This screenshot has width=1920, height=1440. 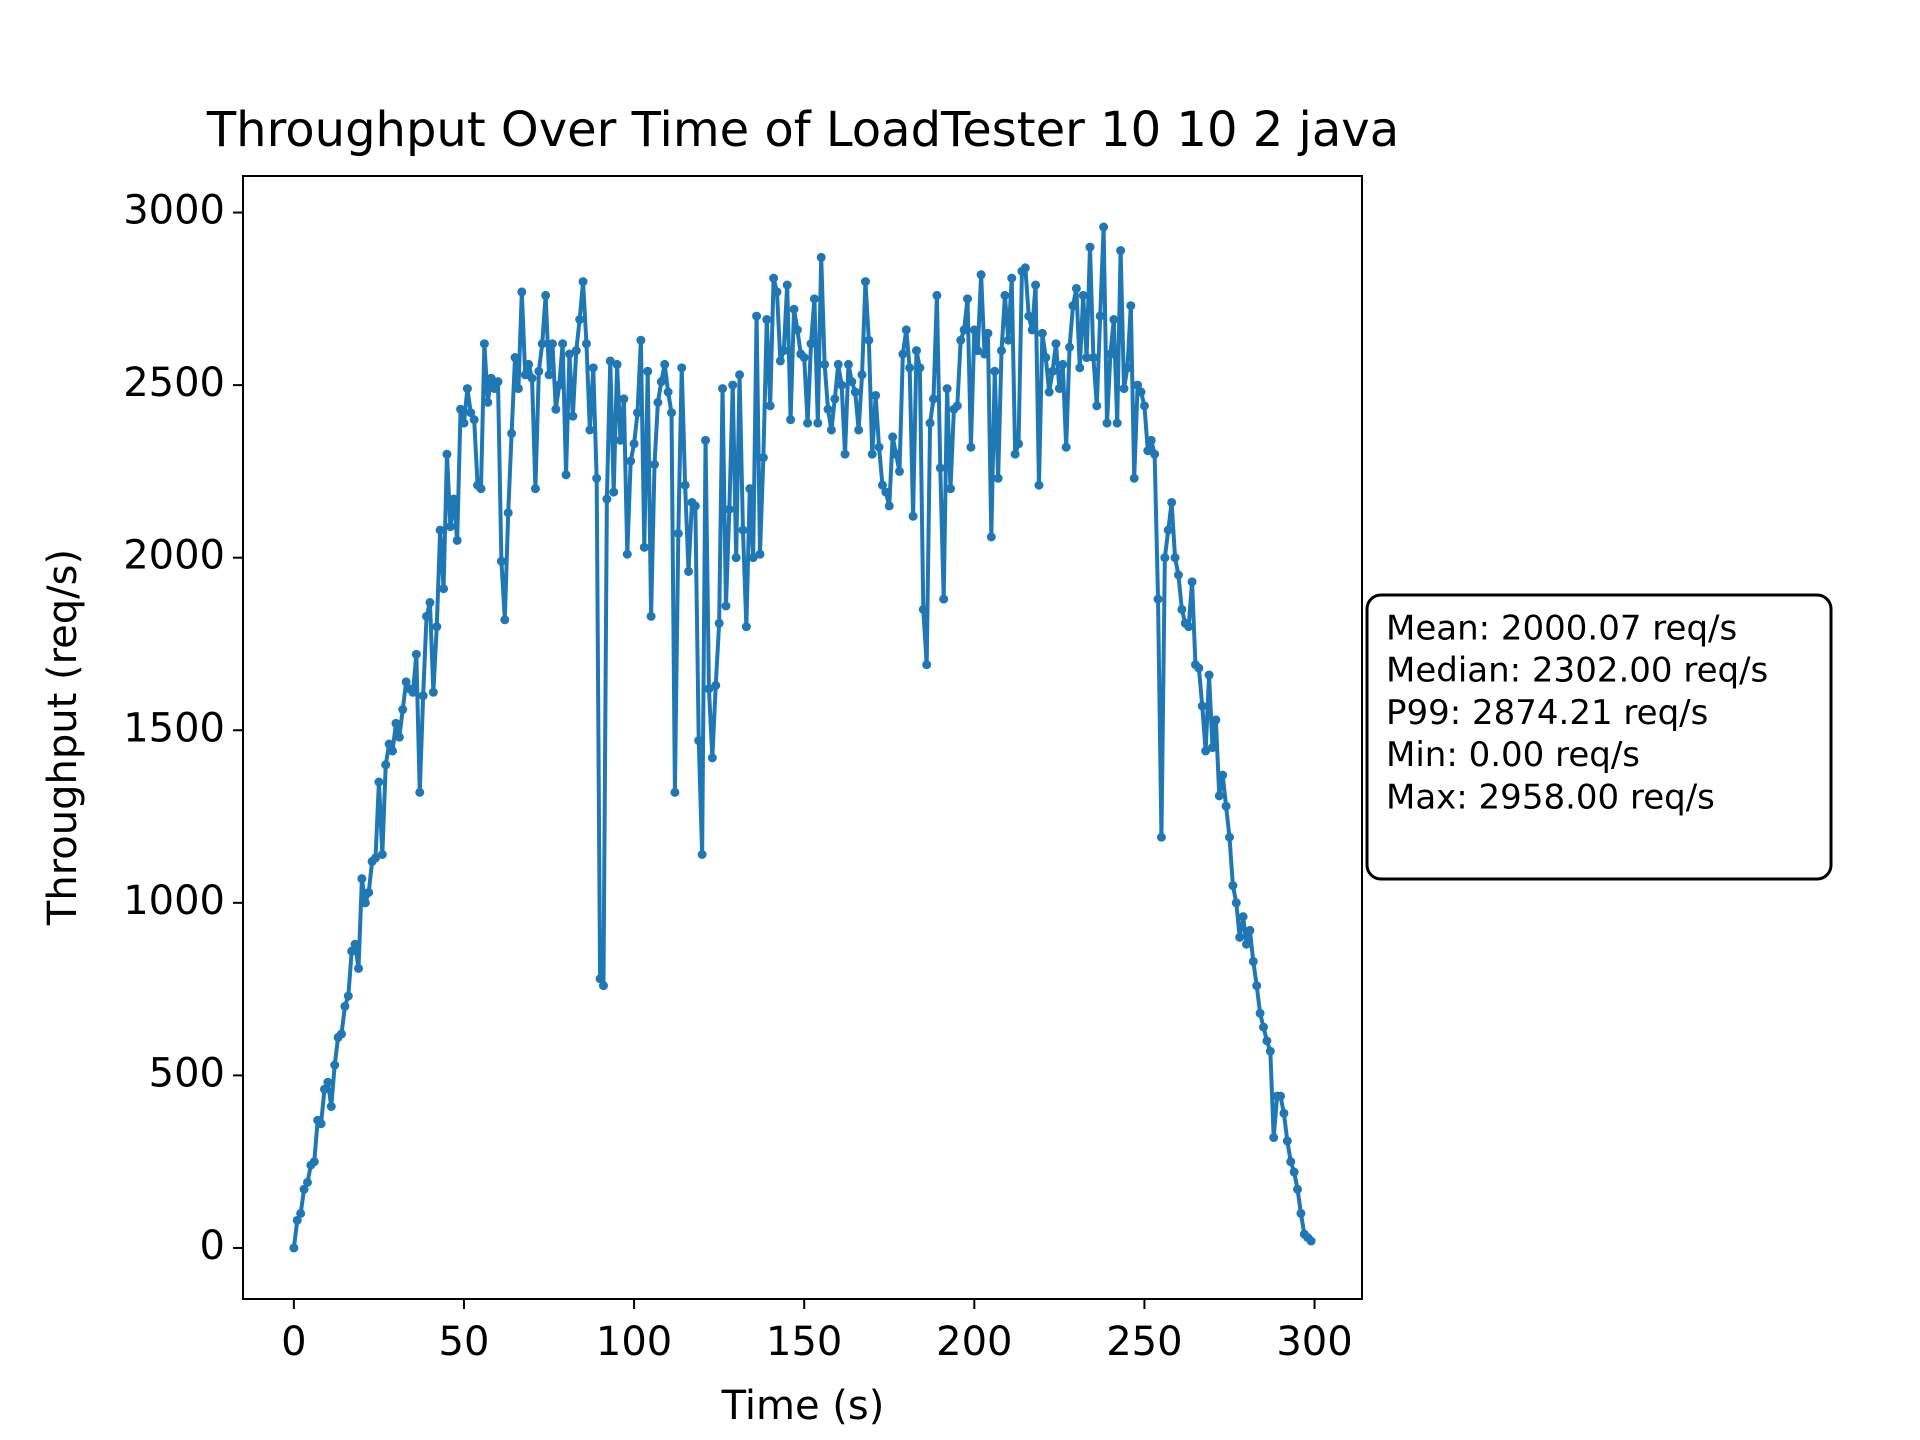 What do you see at coordinates (803, 1406) in the screenshot?
I see `x-axis-label: Time (s)` at bounding box center [803, 1406].